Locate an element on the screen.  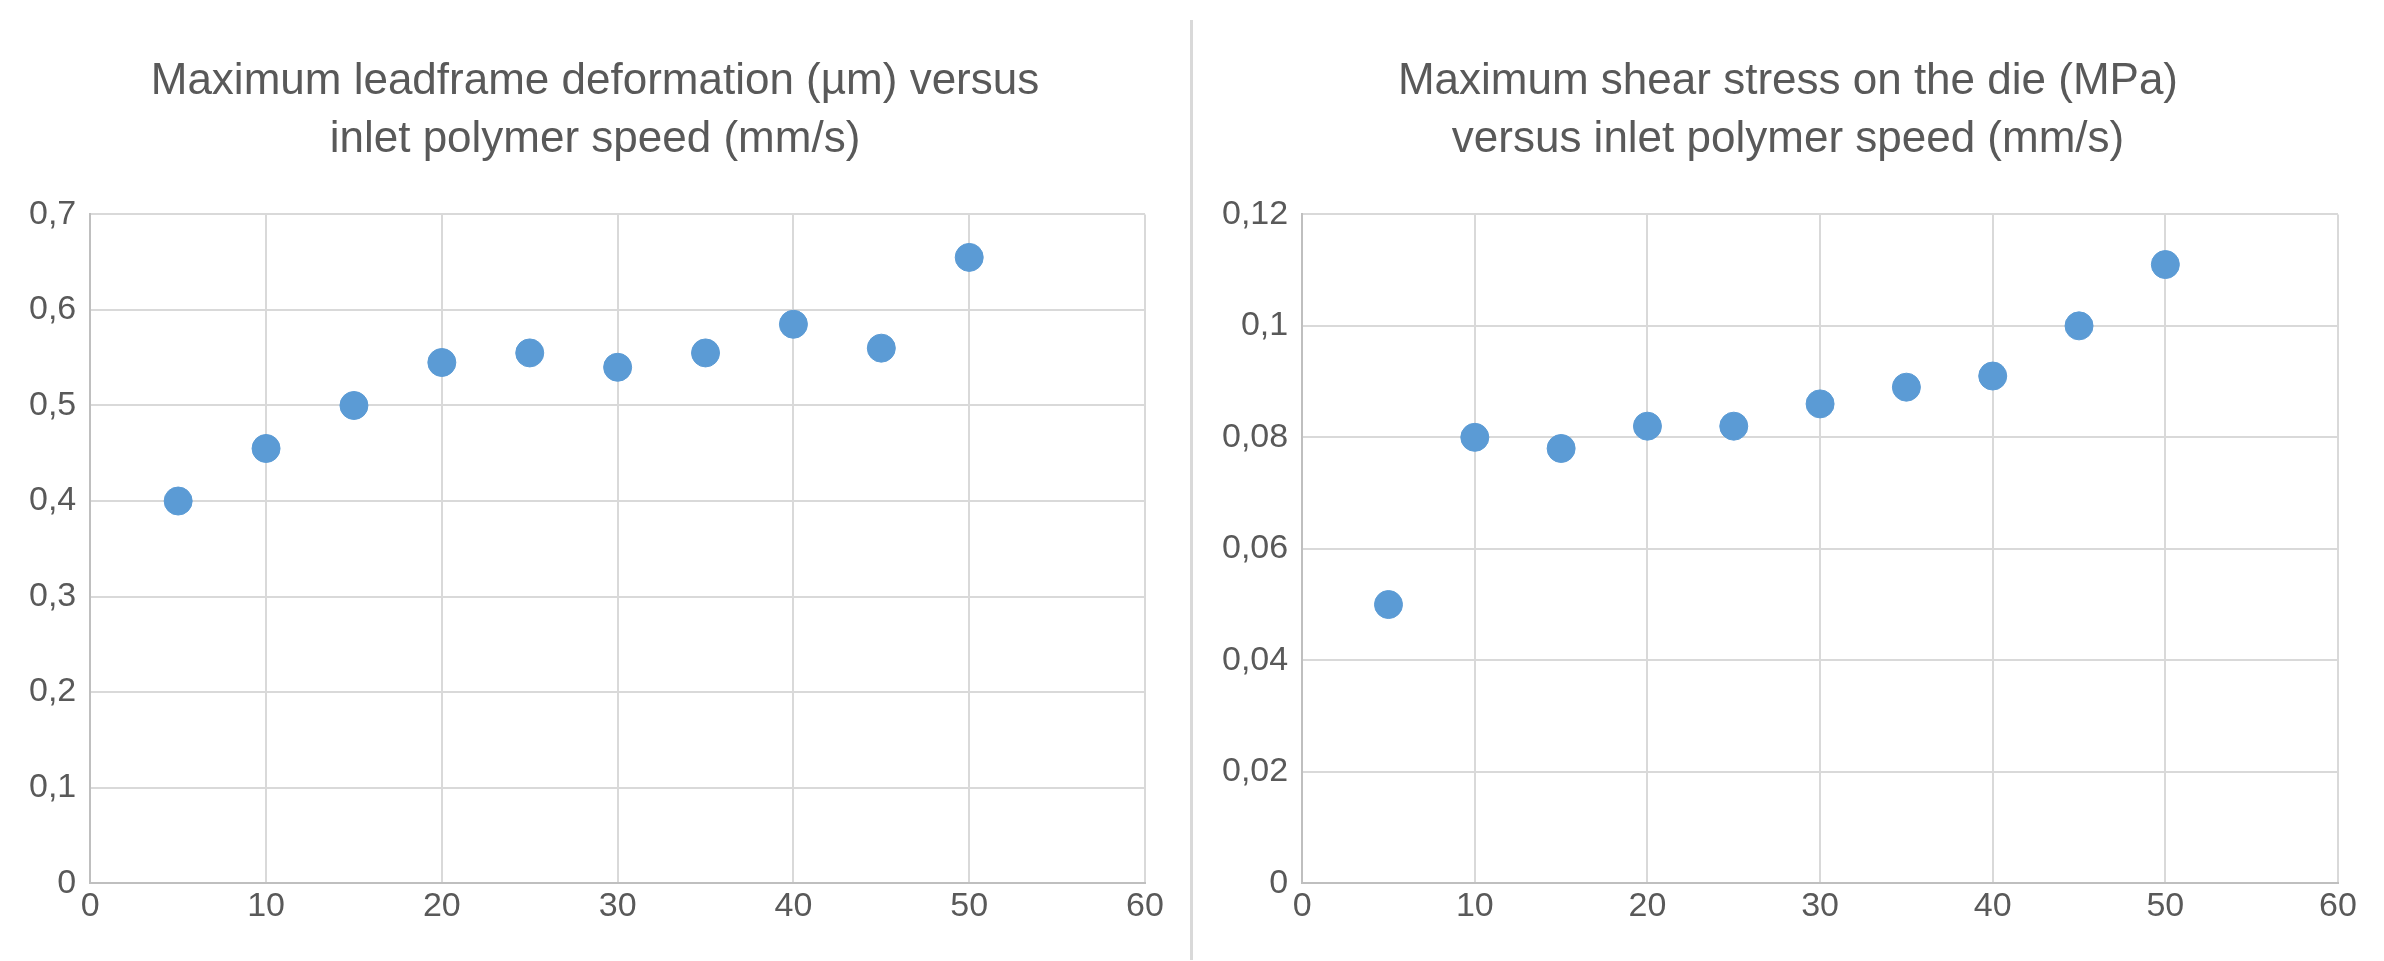
y-tick-label: 0,08 is located at coordinates (1255, 434).